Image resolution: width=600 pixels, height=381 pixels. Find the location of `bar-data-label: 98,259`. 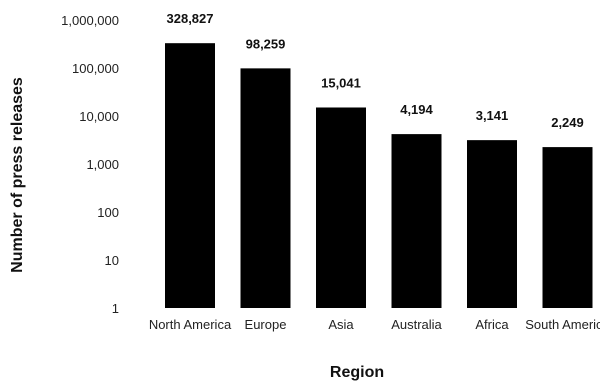

bar-data-label: 98,259 is located at coordinates (266, 43).